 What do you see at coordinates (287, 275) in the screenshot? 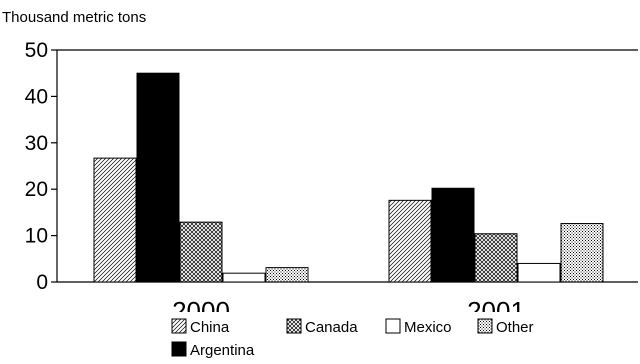
I see `bar-other-2000` at bounding box center [287, 275].